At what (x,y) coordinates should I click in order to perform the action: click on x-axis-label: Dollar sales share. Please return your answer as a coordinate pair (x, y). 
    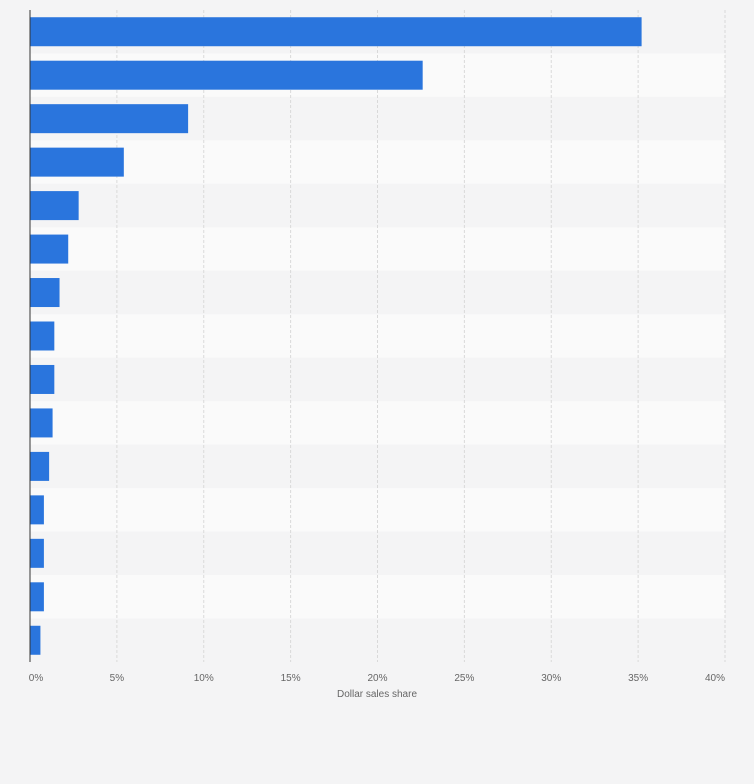
    Looking at the image, I should click on (377, 694).